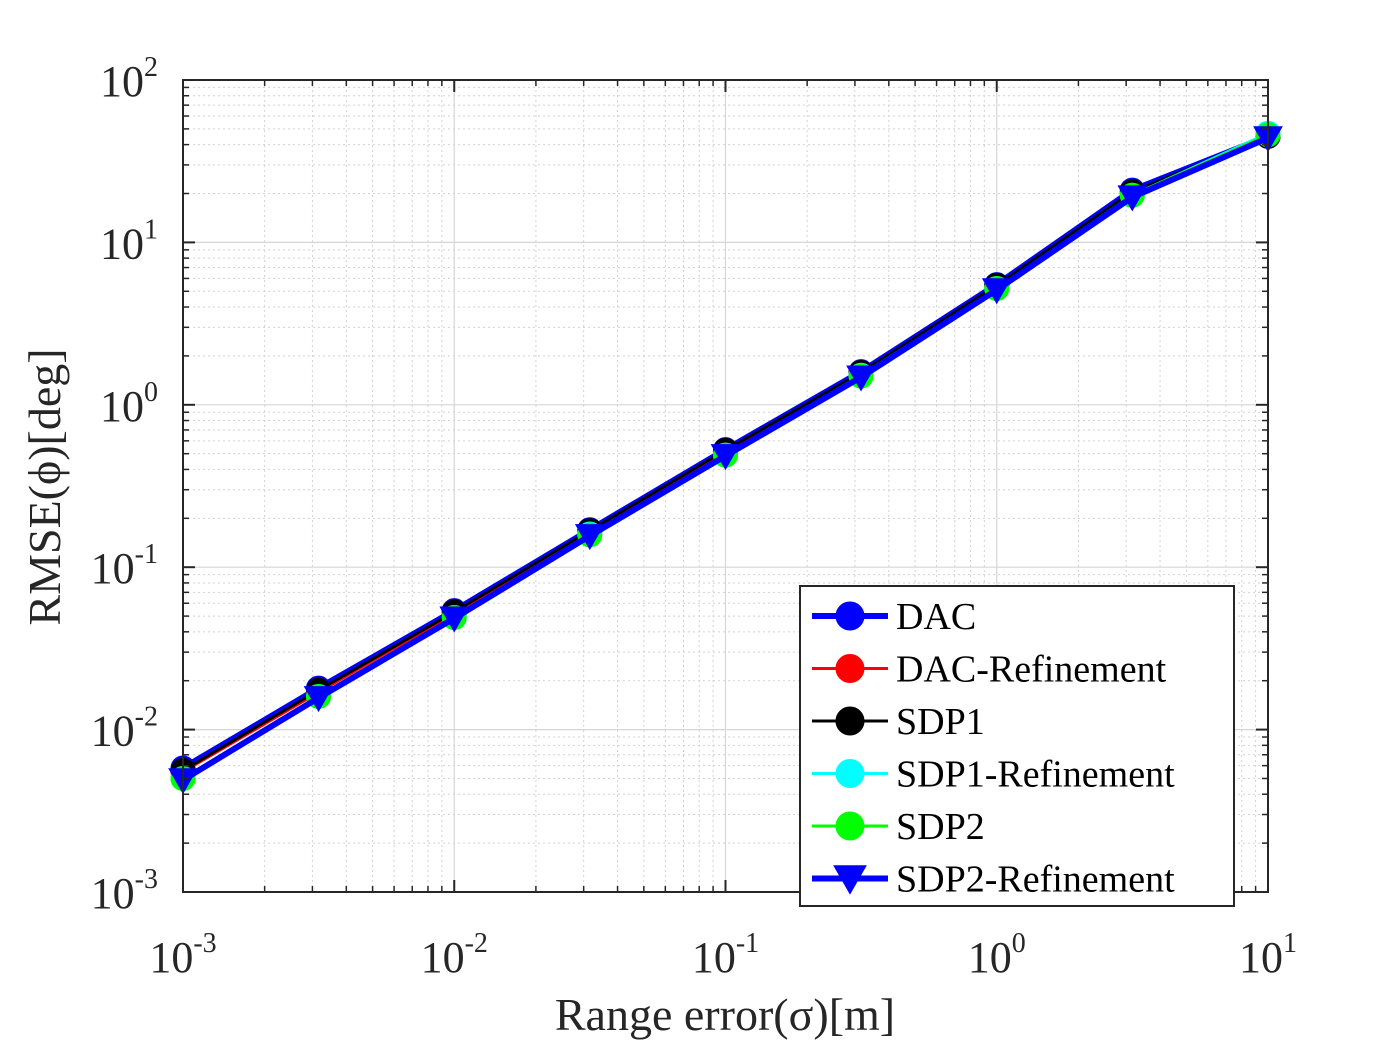  What do you see at coordinates (1019, 943) in the screenshot?
I see `x-tick-label-exponent: 0` at bounding box center [1019, 943].